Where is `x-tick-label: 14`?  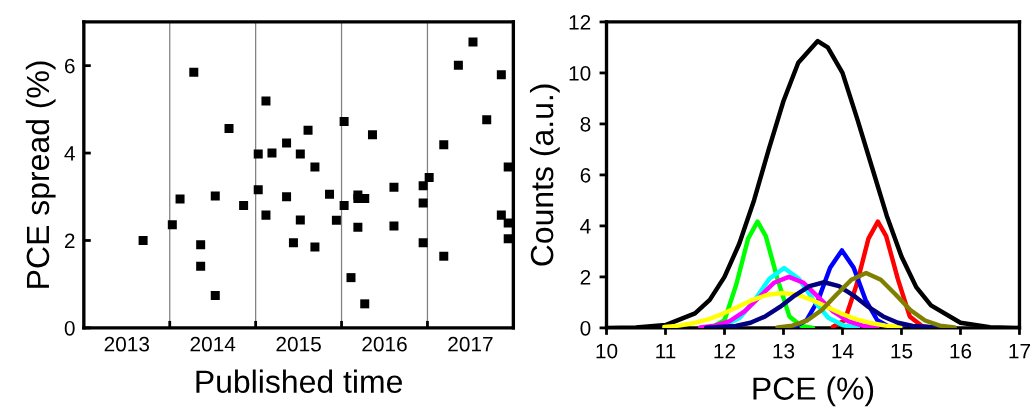 x-tick-label: 14 is located at coordinates (843, 351).